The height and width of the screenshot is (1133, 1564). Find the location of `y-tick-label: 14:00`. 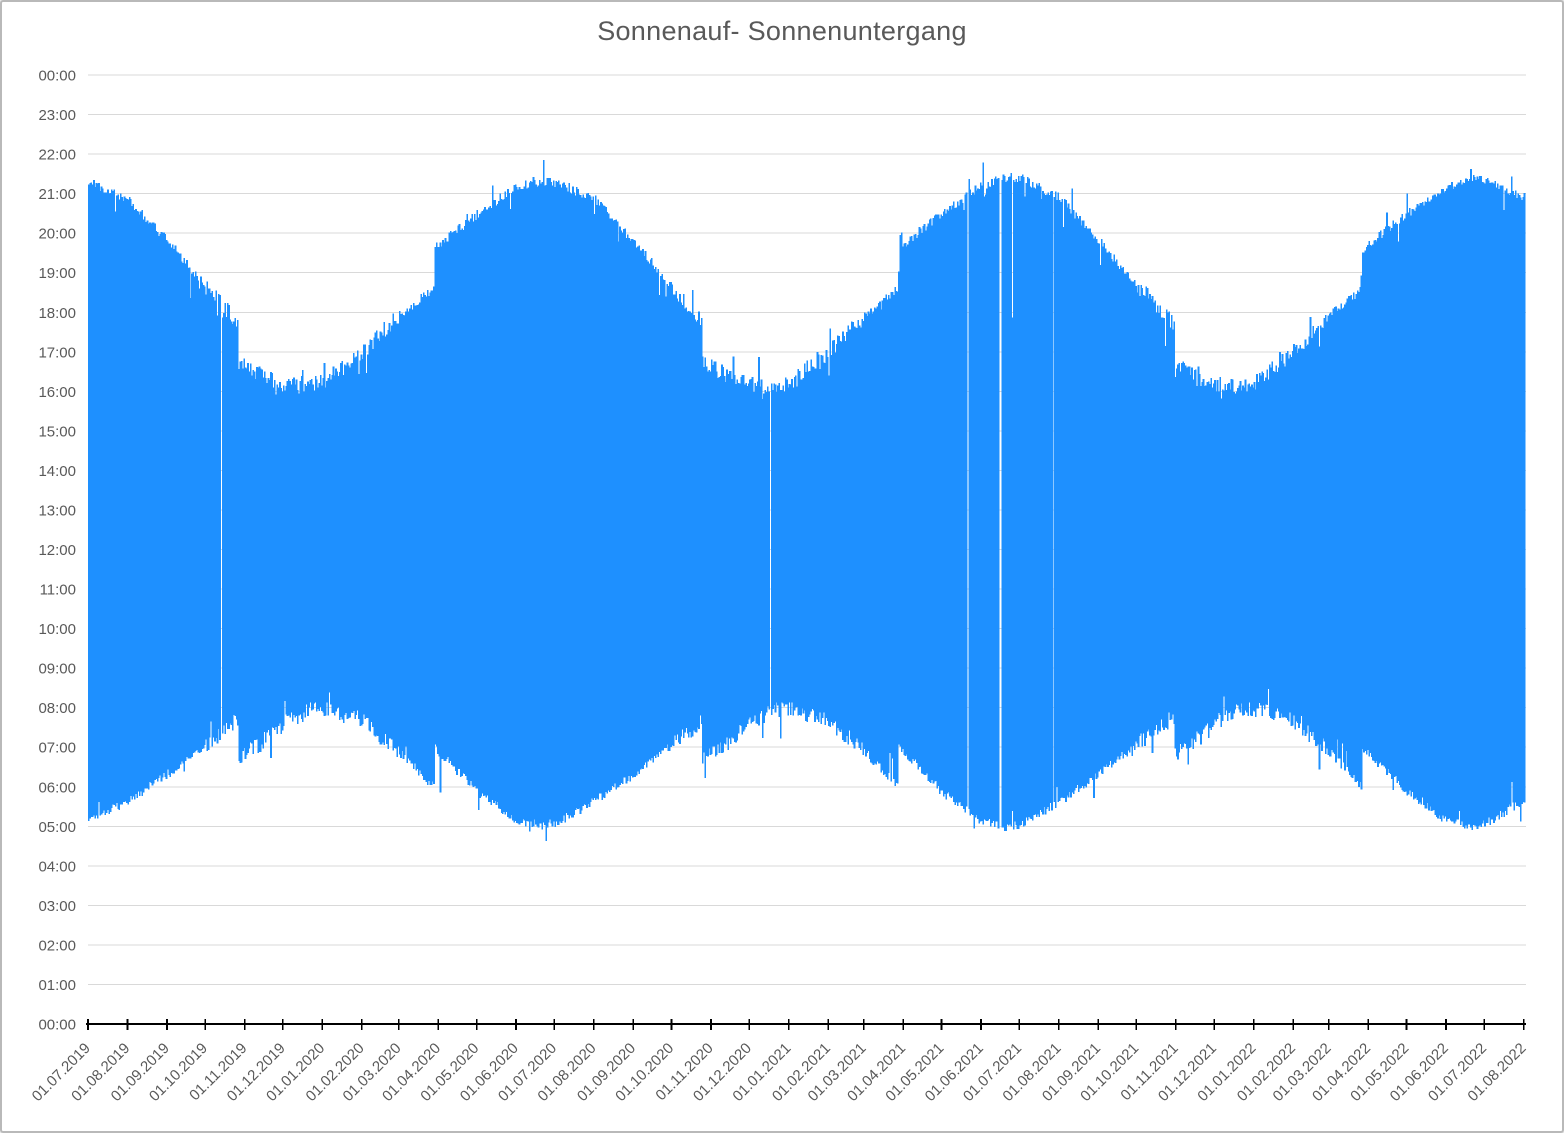

y-tick-label: 14:00 is located at coordinates (57, 471).